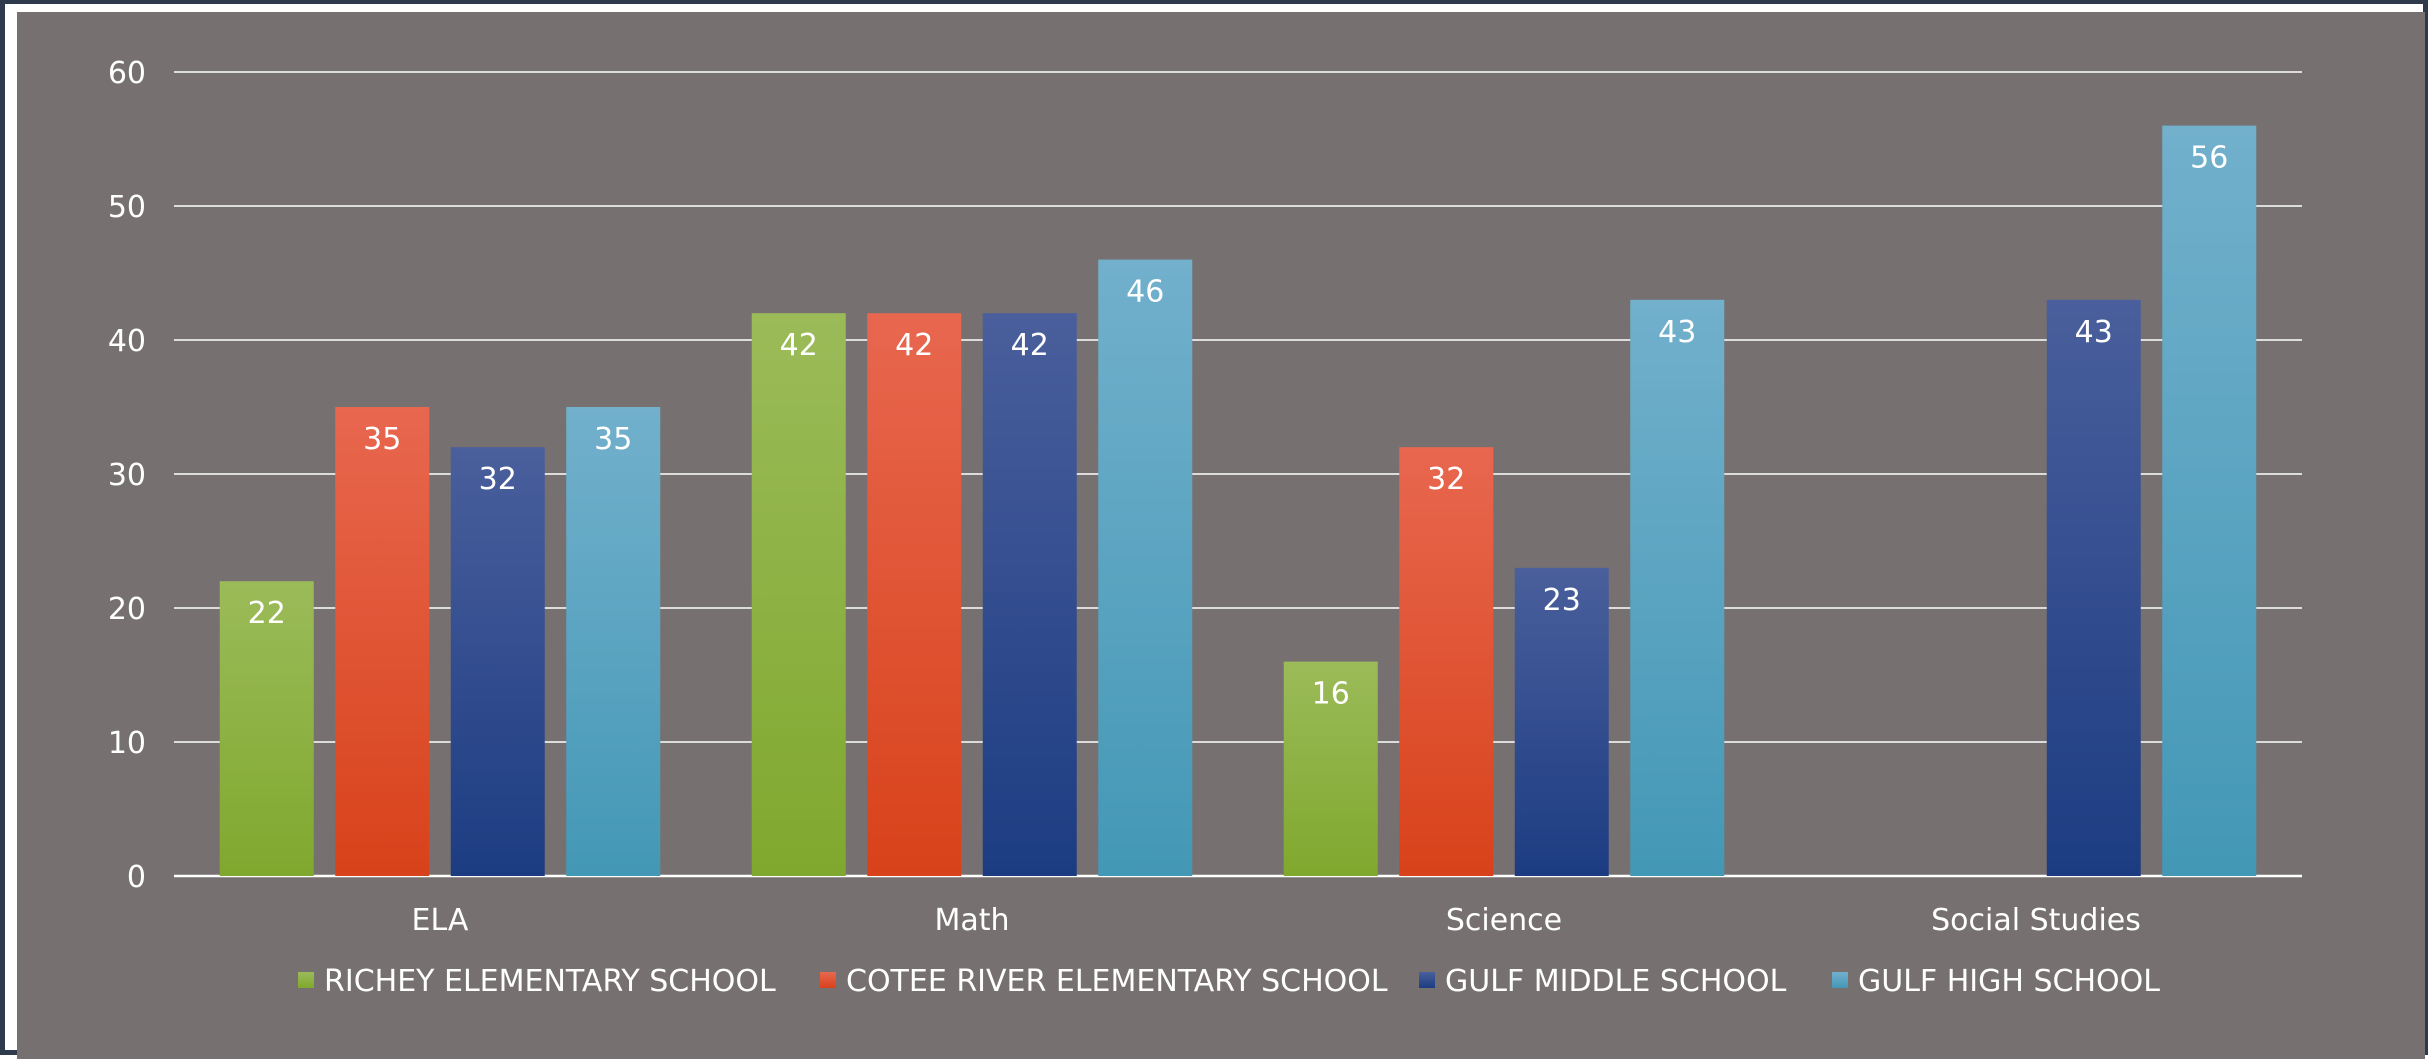 The height and width of the screenshot is (1059, 2428). Describe the element at coordinates (127, 743) in the screenshot. I see `y-tick-label: 10` at that location.